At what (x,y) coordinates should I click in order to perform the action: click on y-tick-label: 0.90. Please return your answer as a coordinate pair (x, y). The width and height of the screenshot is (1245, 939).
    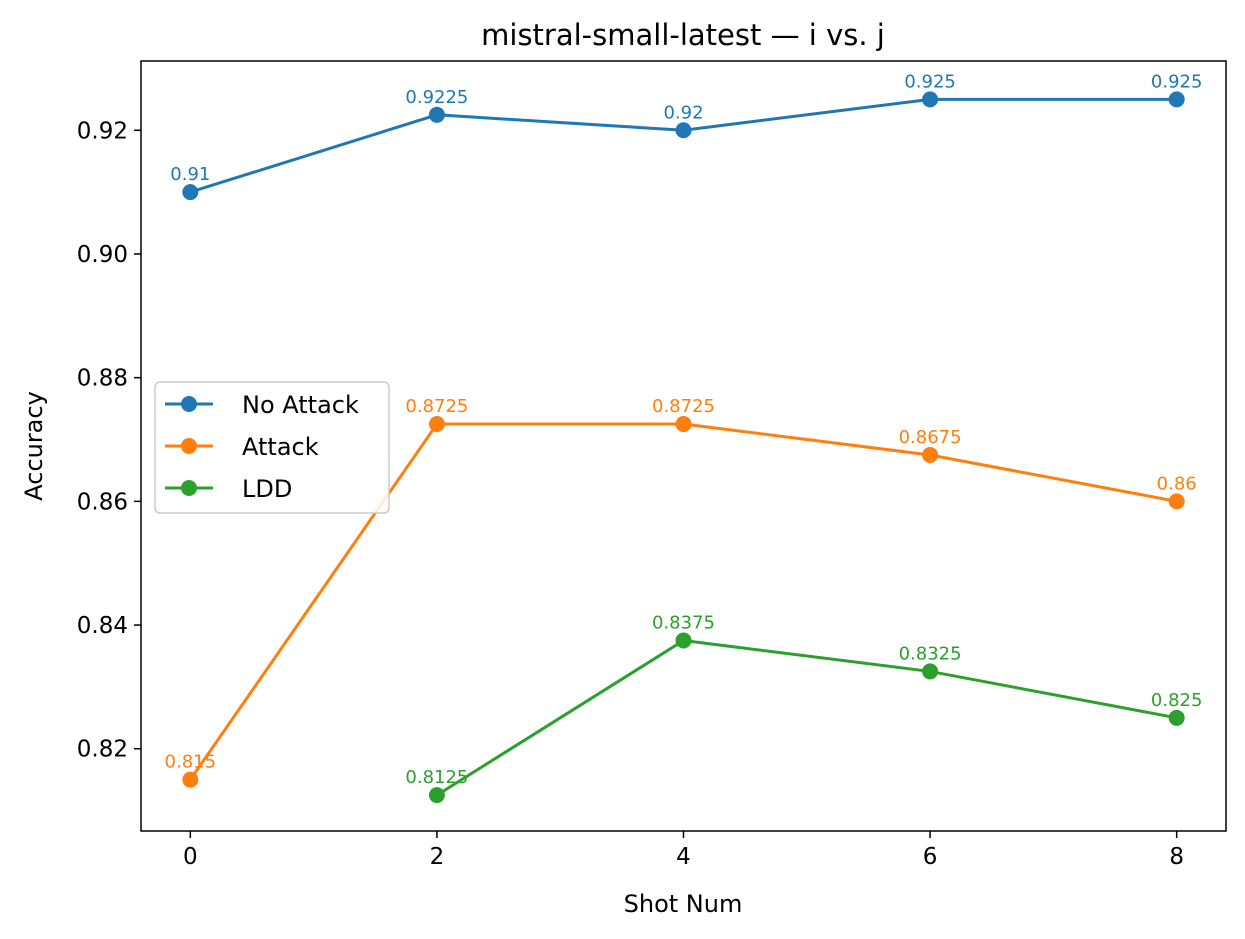
    Looking at the image, I should click on (102, 255).